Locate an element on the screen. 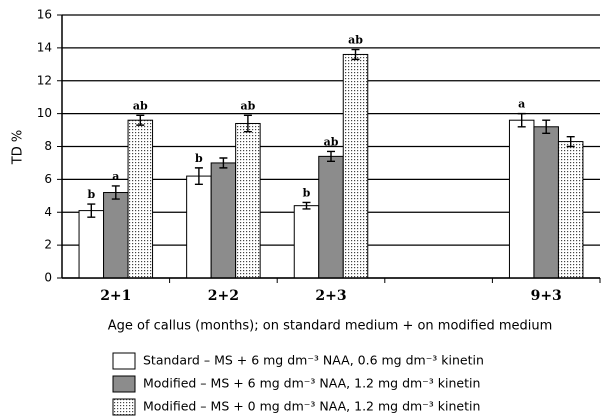 The width and height of the screenshot is (609, 417). y-tick-label: 6 is located at coordinates (48, 179).